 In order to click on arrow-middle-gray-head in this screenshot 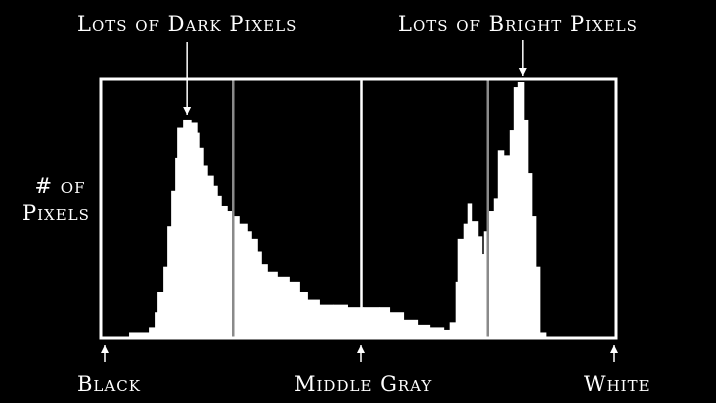, I will do `click(361, 349)`.